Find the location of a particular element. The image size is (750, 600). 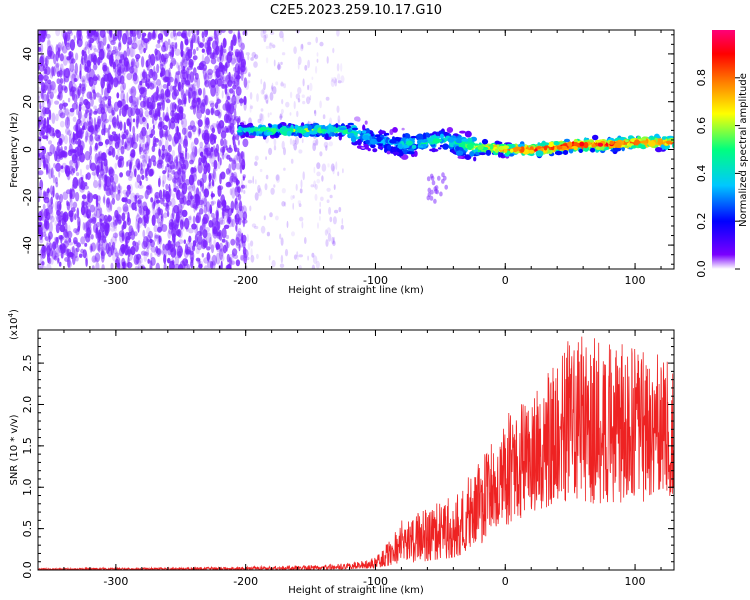

y-tick-label: 20 is located at coordinates (27, 102).